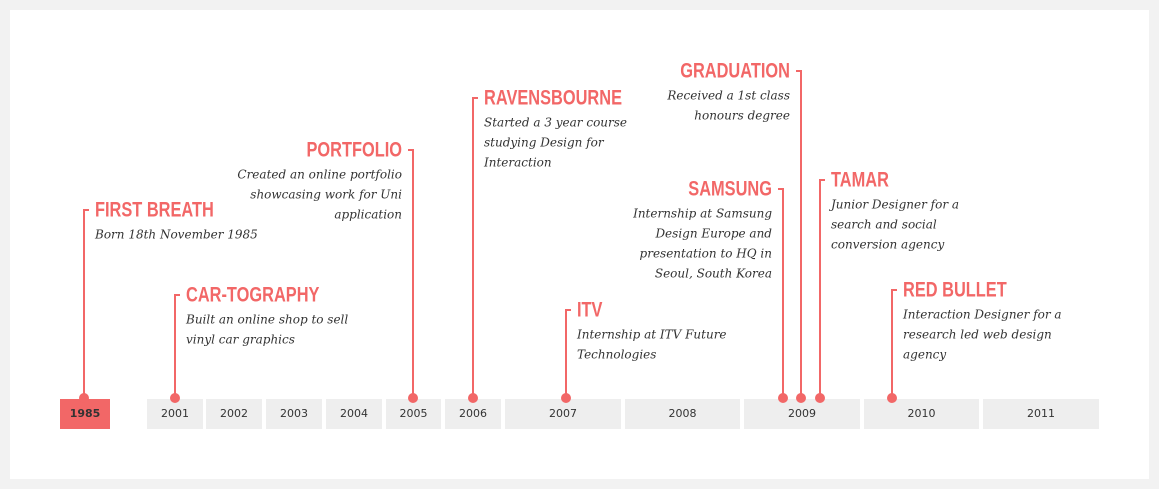 The image size is (1159, 489). Describe the element at coordinates (735, 70) in the screenshot. I see `event-title: GRADUATION` at that location.